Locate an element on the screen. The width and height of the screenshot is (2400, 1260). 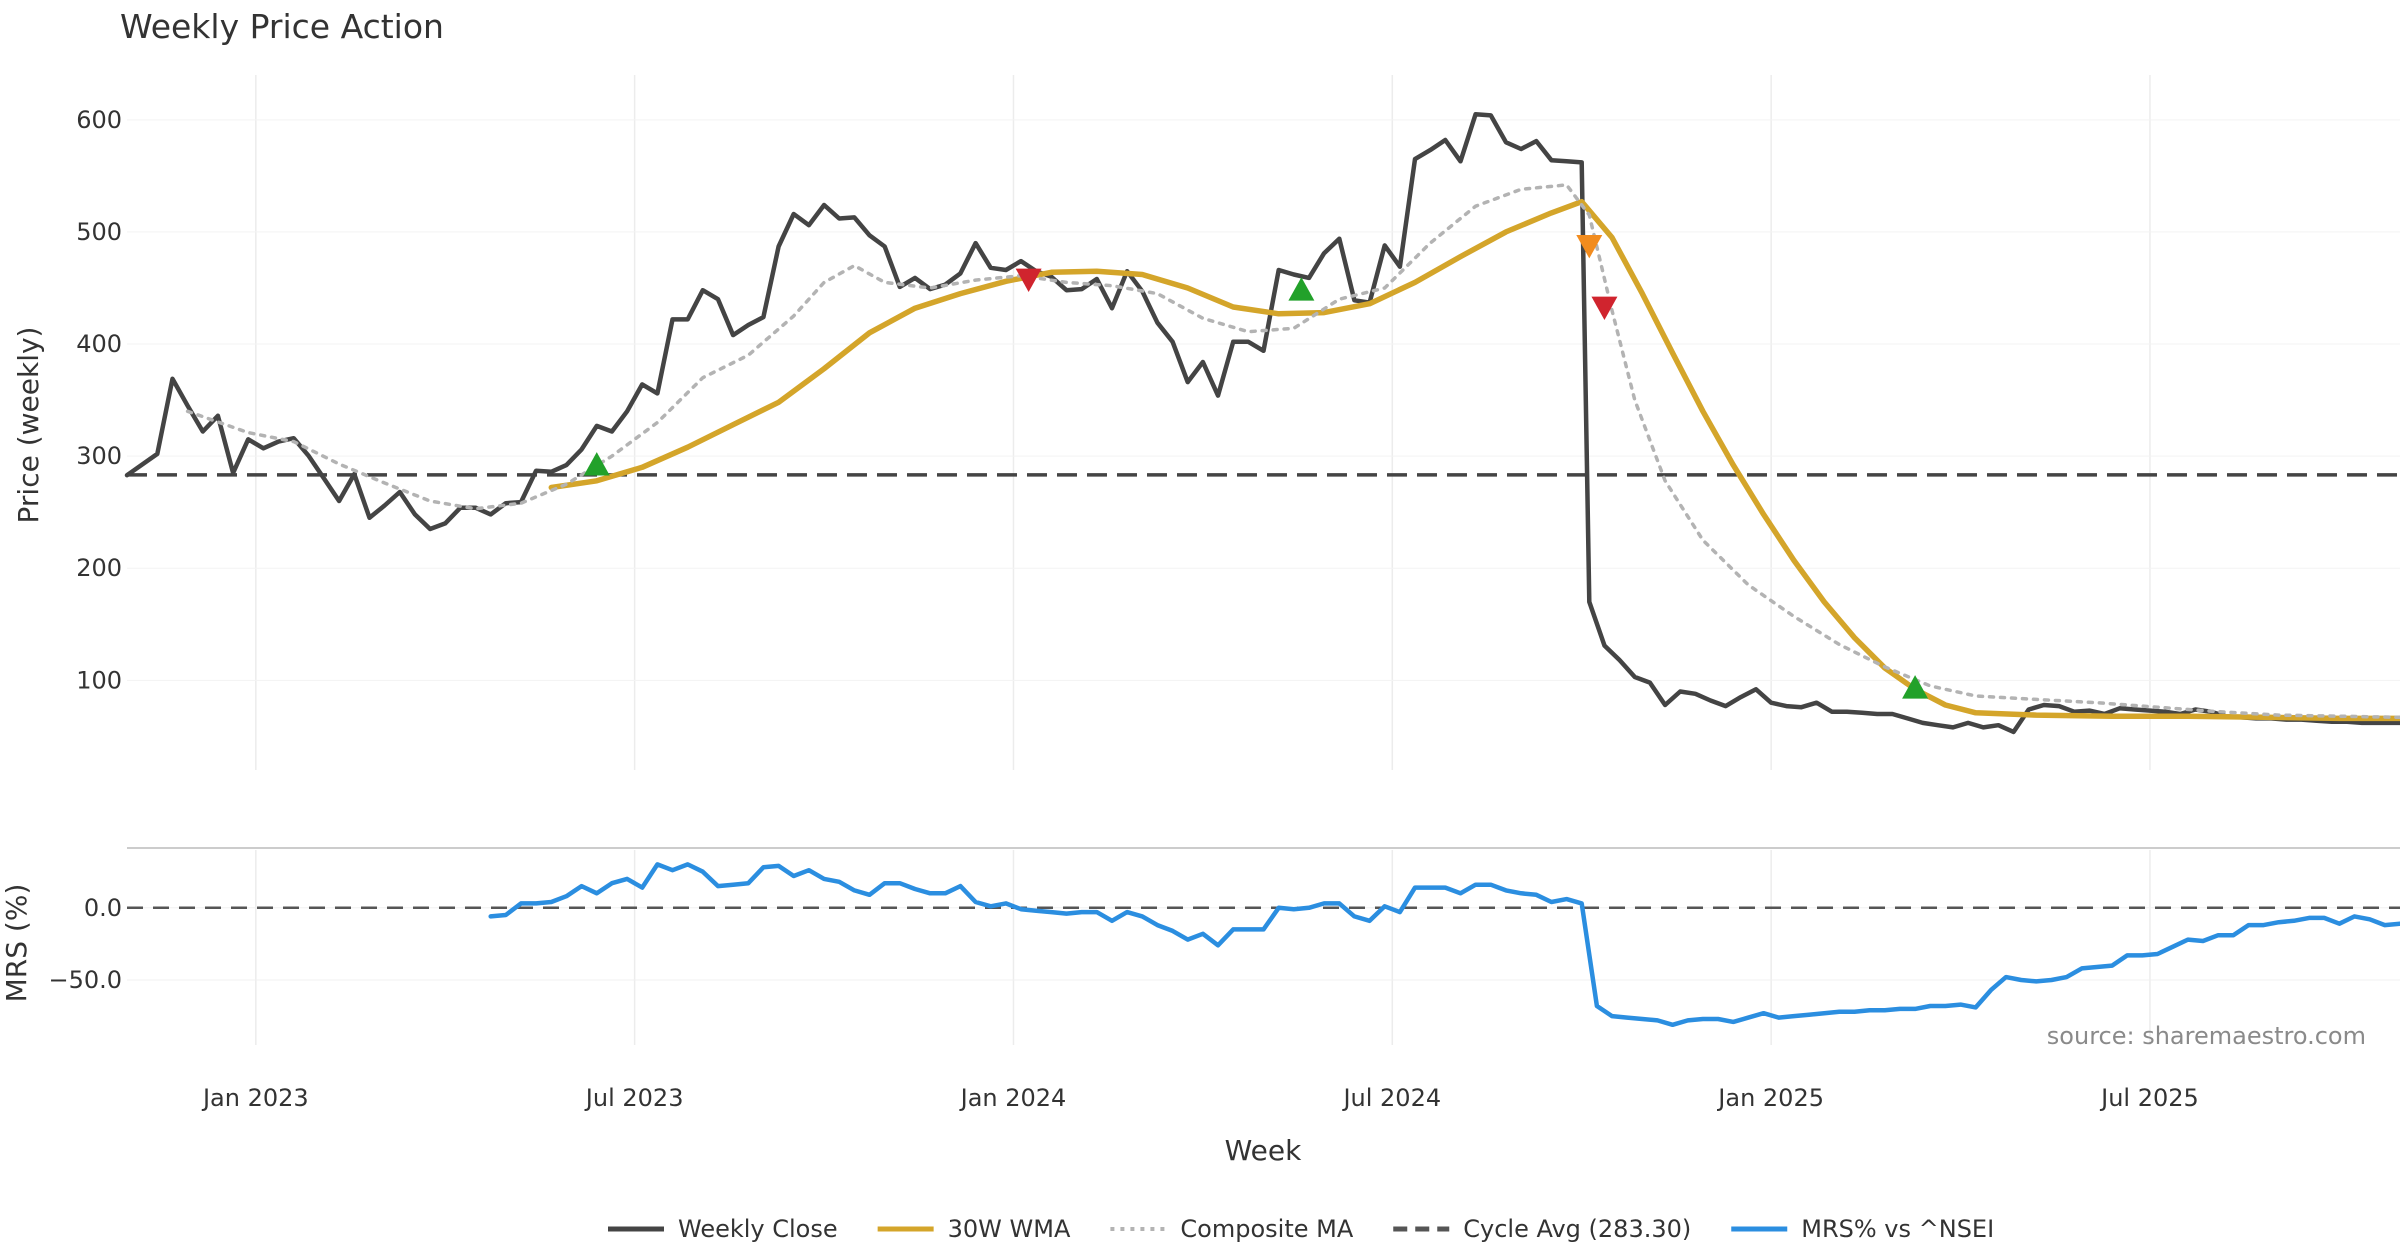
legend-label: 30W WMA is located at coordinates (1009, 1229).